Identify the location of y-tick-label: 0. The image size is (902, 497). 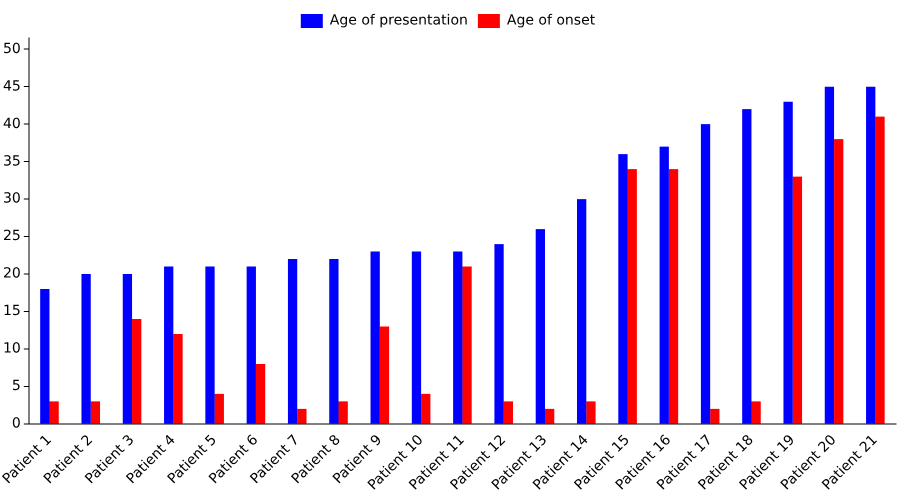
(16, 424).